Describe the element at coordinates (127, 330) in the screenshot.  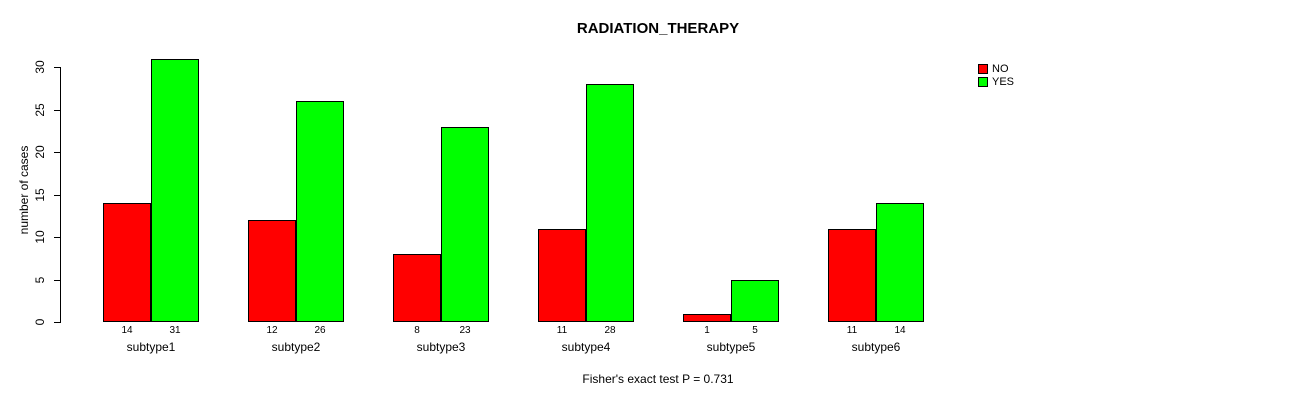
I see `bar-value-no-subtype1: 14` at that location.